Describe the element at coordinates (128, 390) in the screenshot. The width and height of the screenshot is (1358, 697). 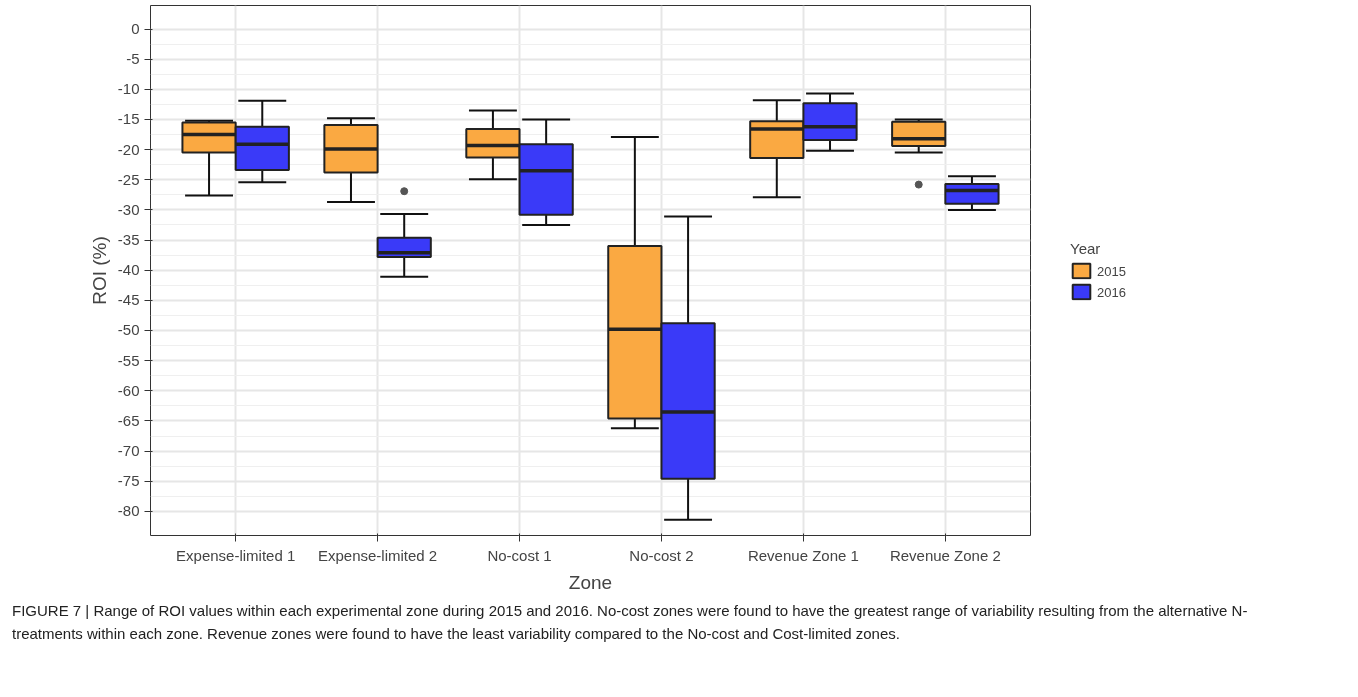
I see `y-tick-label: -60` at that location.